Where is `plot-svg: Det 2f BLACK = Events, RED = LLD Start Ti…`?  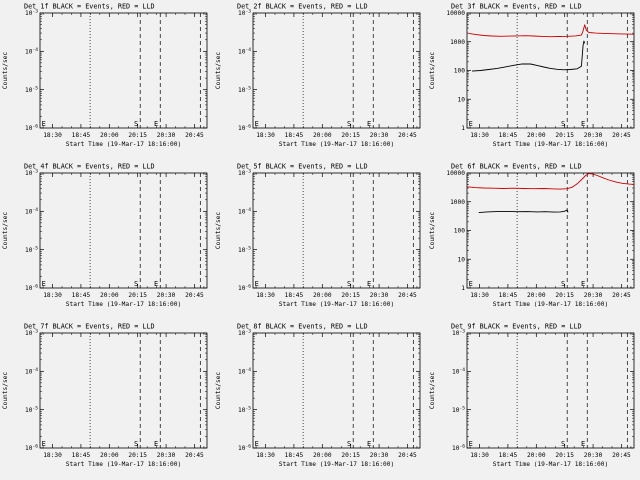 plot-svg: Det 2f BLACK = Events, RED = LLD Start Ti… is located at coordinates (318, 75).